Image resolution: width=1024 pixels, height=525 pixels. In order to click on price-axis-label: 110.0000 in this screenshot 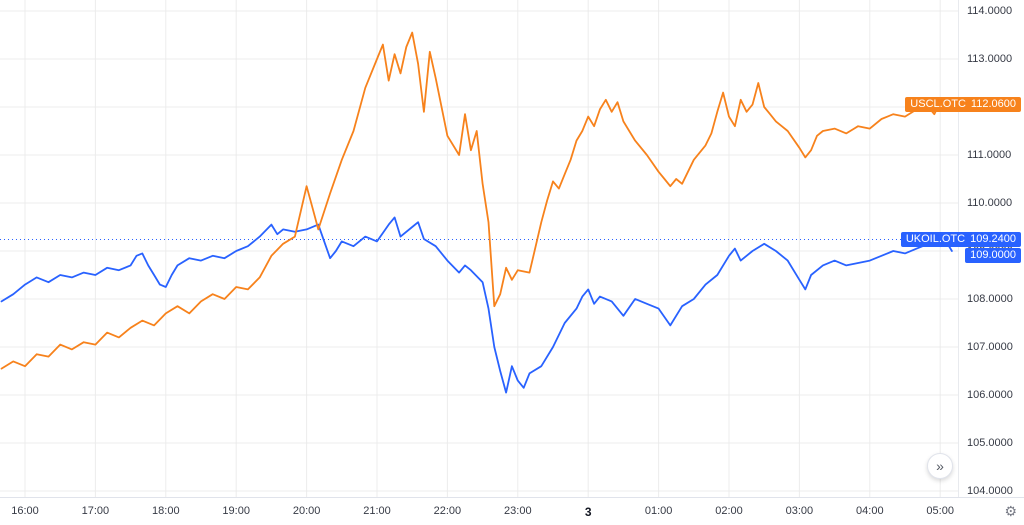, I will do `click(990, 203)`.